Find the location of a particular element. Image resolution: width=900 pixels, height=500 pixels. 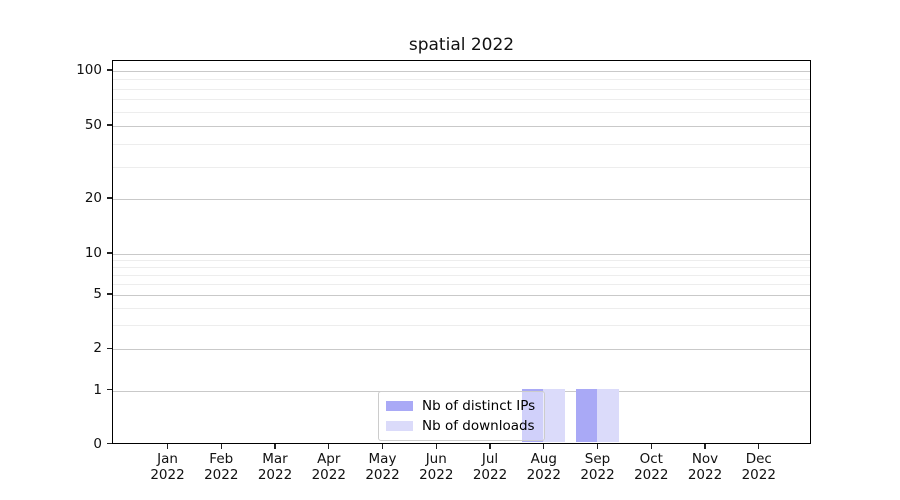

legend-label-downloads: Nb of downloads is located at coordinates (478, 426).